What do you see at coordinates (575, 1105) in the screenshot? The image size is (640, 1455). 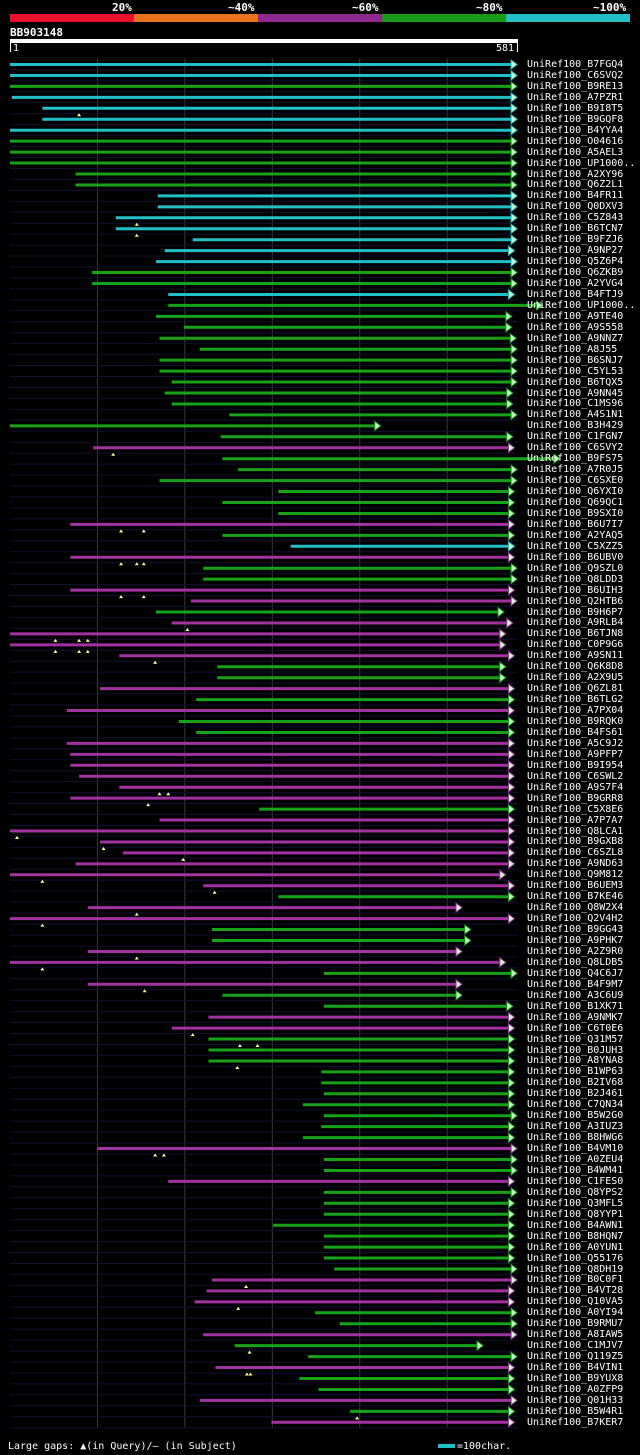 I see `hit-label: UniRef100_C7QN34` at bounding box center [575, 1105].